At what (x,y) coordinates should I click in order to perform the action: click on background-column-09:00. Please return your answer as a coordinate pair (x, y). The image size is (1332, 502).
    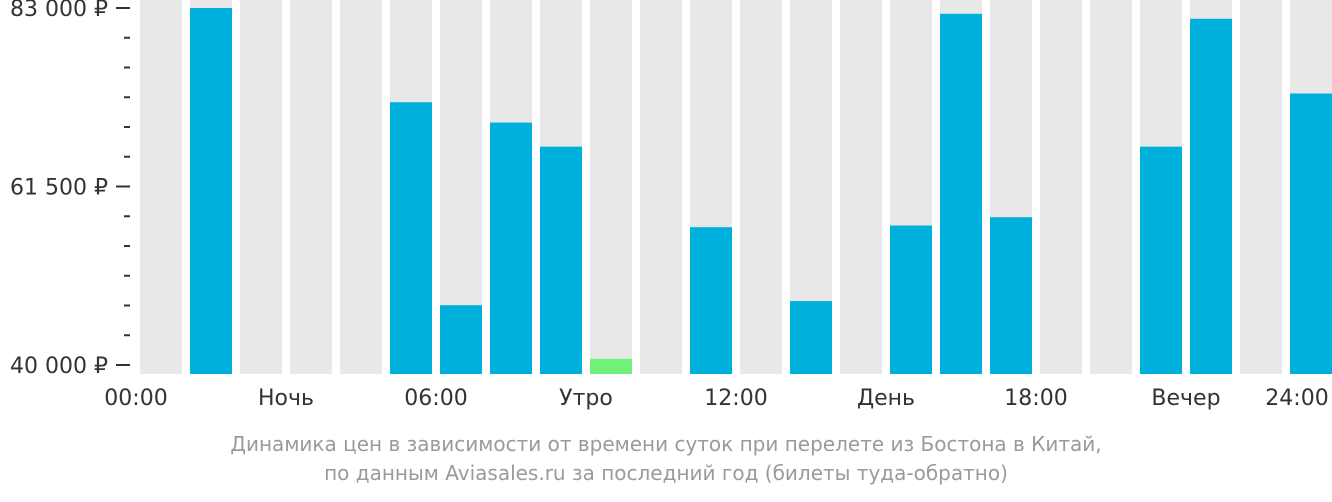
    Looking at the image, I should click on (611, 187).